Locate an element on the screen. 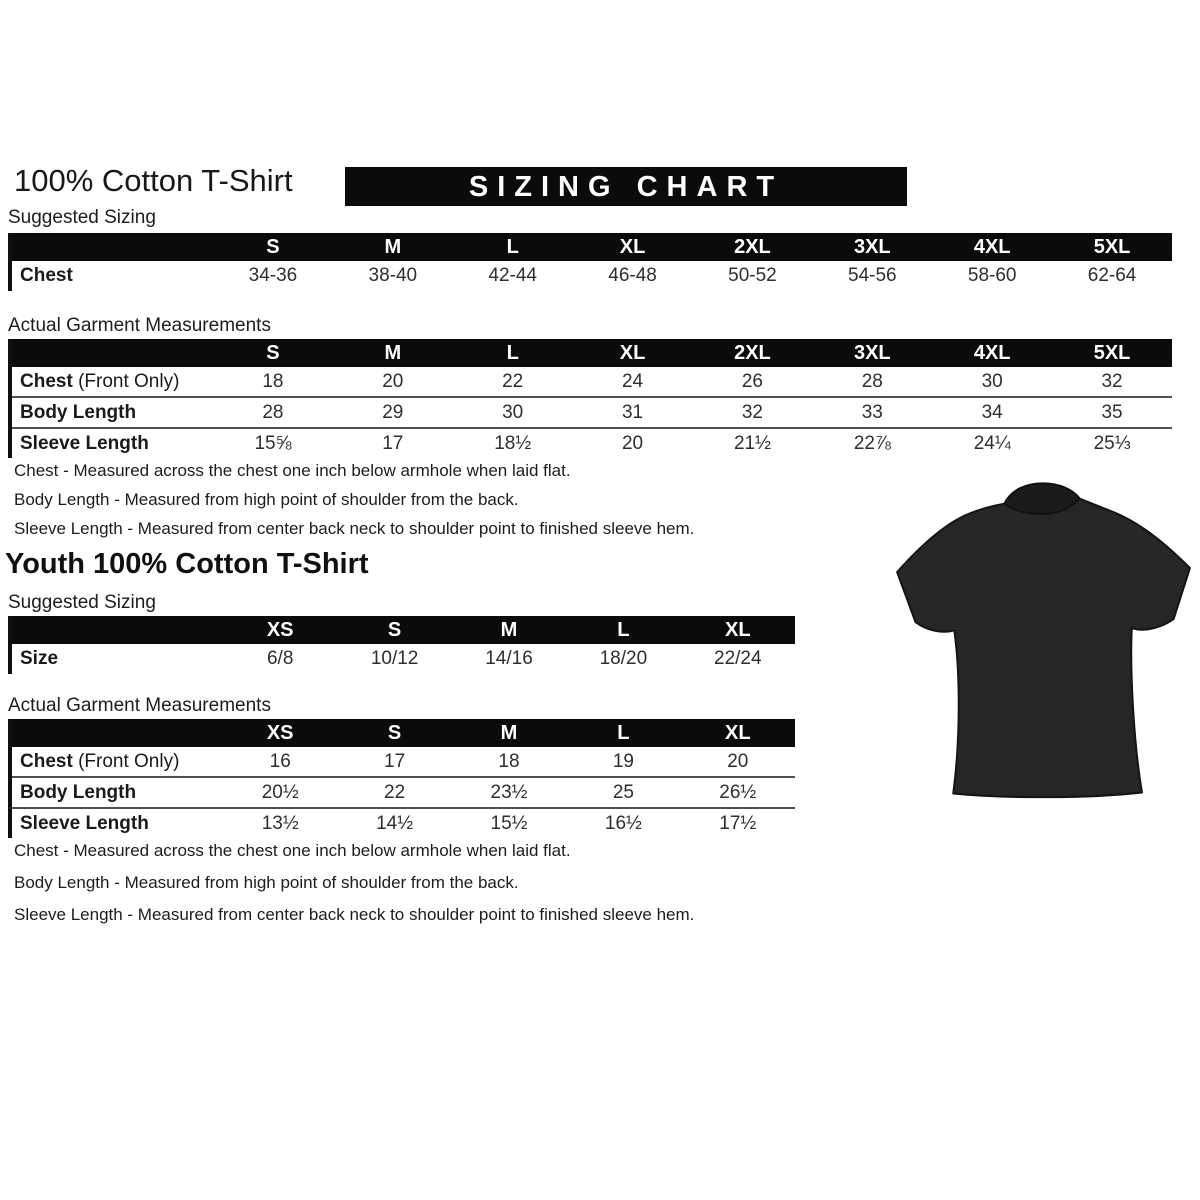 The height and width of the screenshot is (1200, 1200). value-cell: 17 is located at coordinates (395, 761).